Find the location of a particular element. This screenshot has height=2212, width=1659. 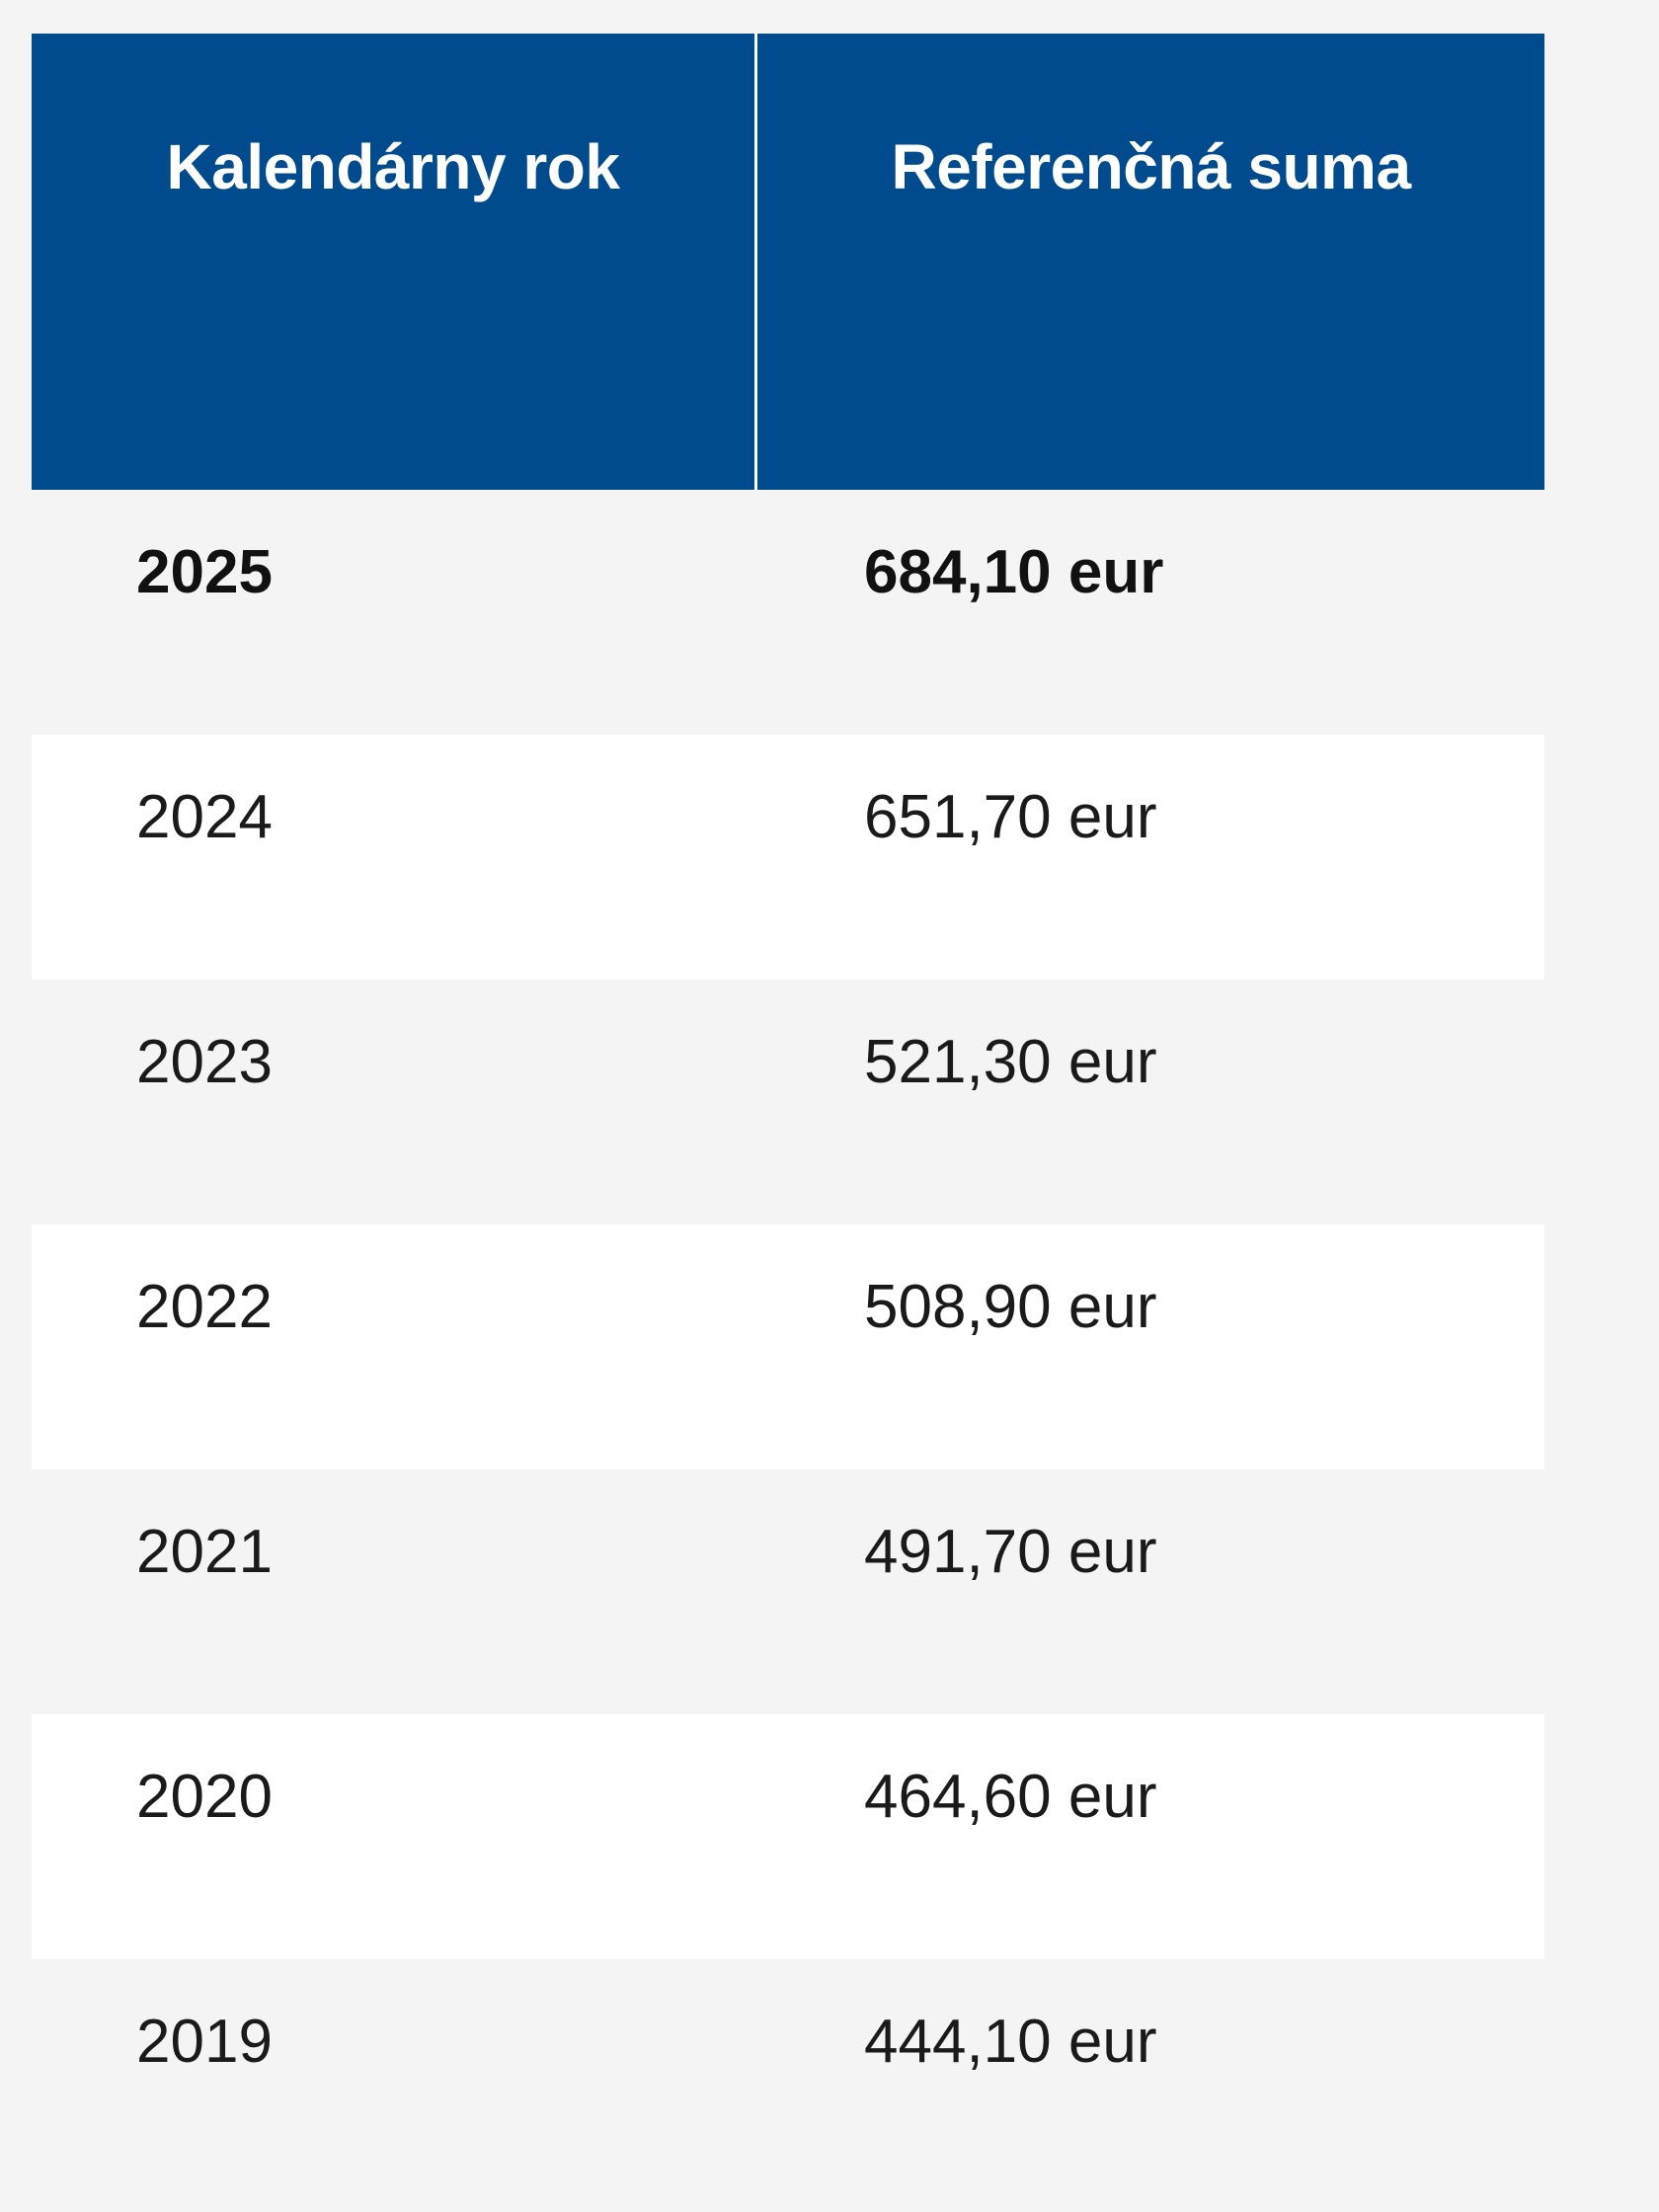

year-cell: 2019 is located at coordinates (205, 2042).